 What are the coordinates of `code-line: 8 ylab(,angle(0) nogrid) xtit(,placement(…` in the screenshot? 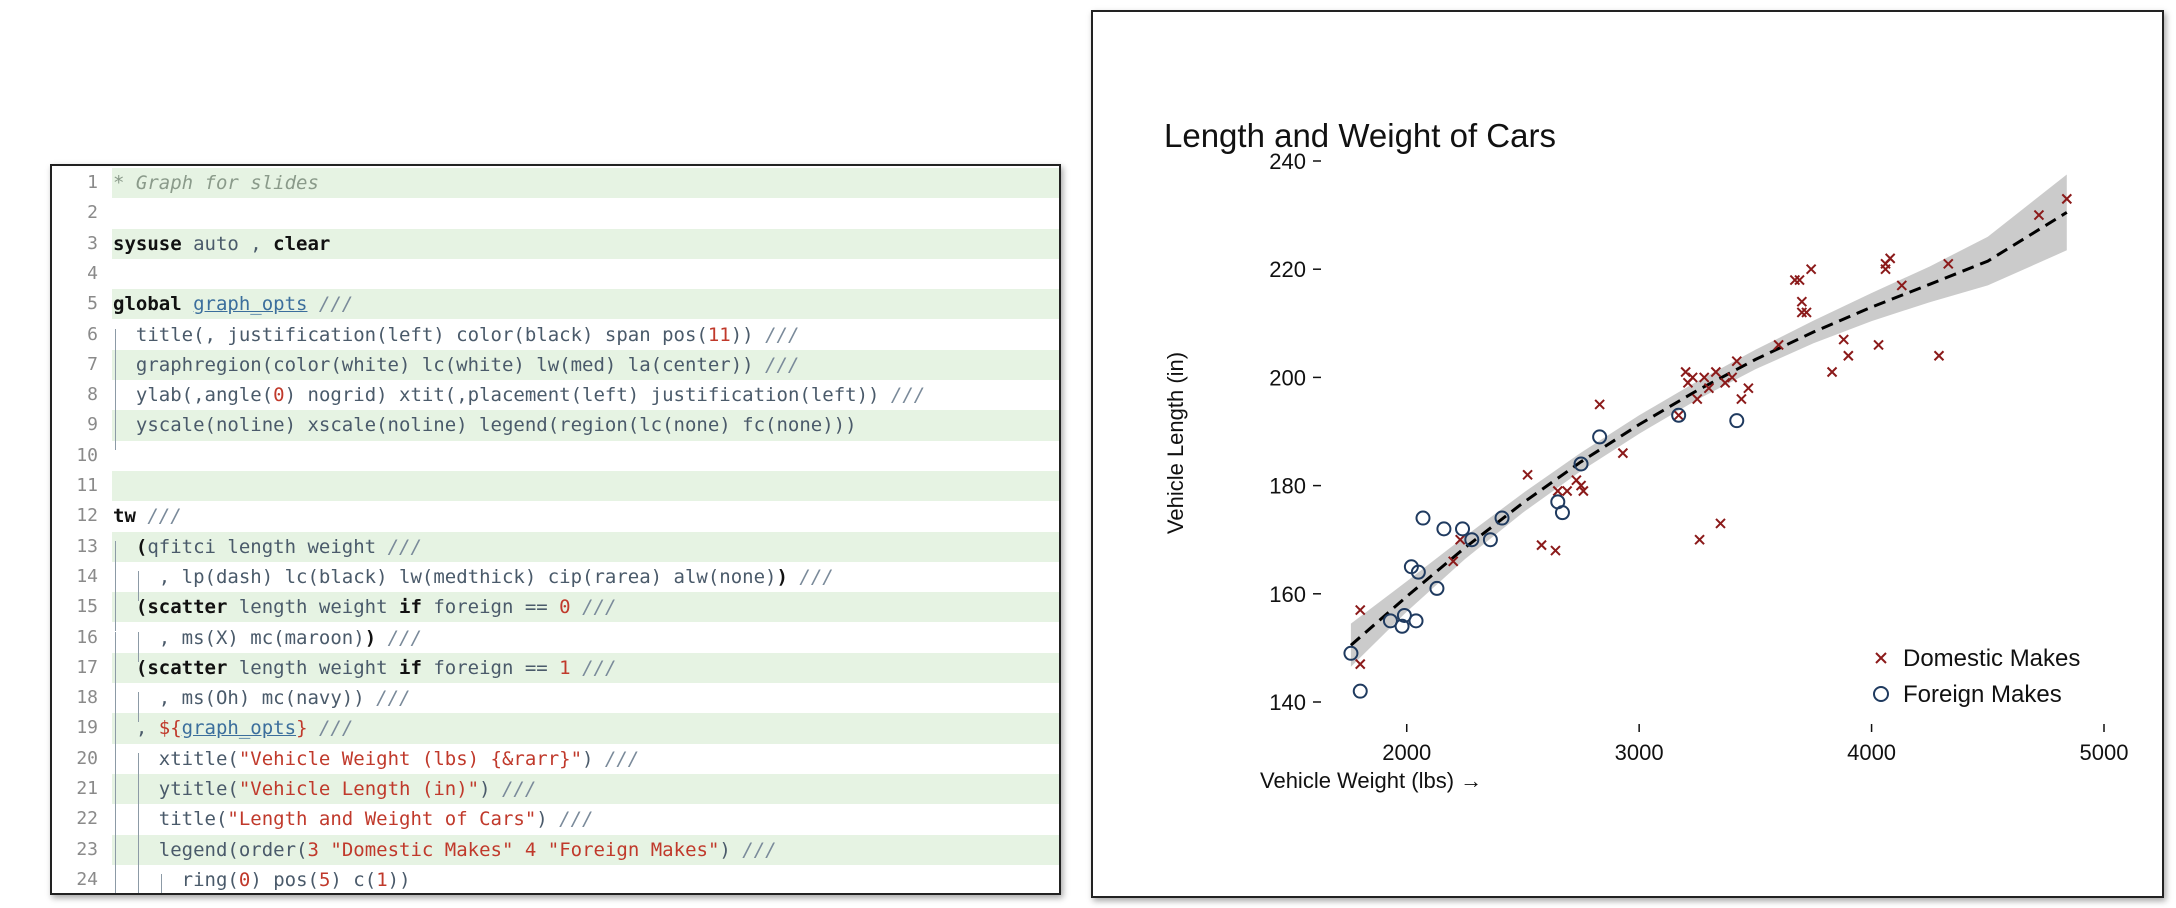 It's located at (555, 400).